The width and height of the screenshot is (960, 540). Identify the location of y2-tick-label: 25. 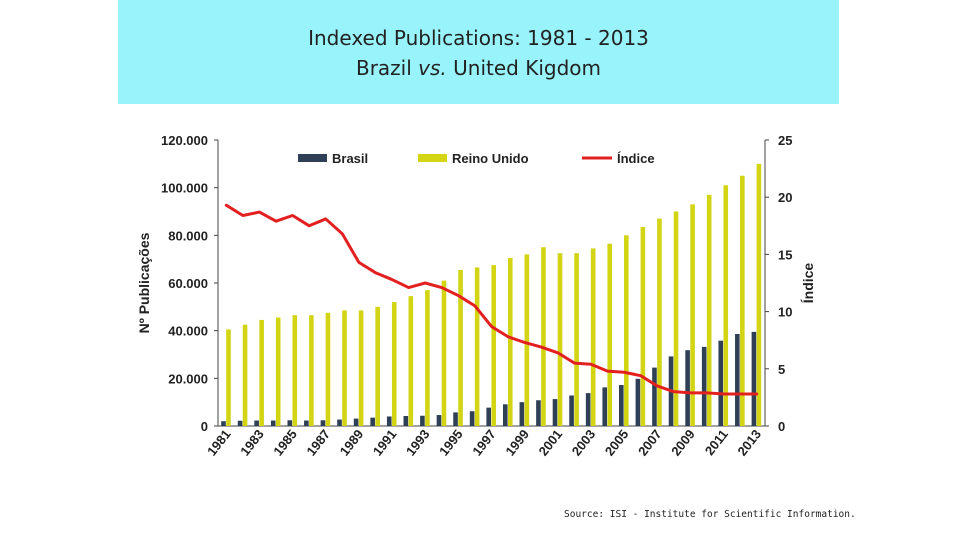
(785, 140).